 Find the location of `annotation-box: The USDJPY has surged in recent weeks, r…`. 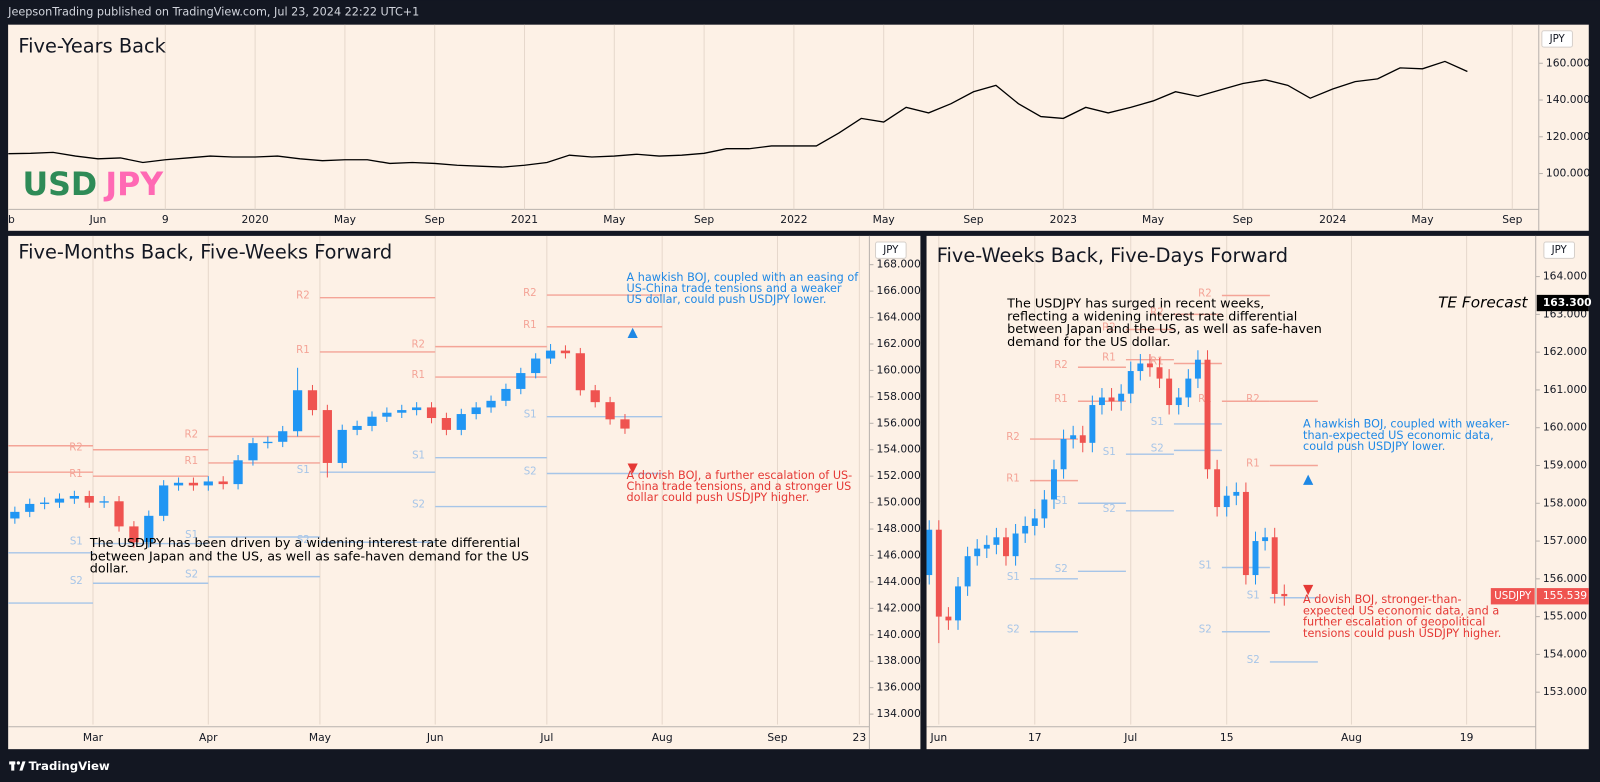

annotation-box: The USDJPY has surged in recent weeks, r… is located at coordinates (1164, 323).